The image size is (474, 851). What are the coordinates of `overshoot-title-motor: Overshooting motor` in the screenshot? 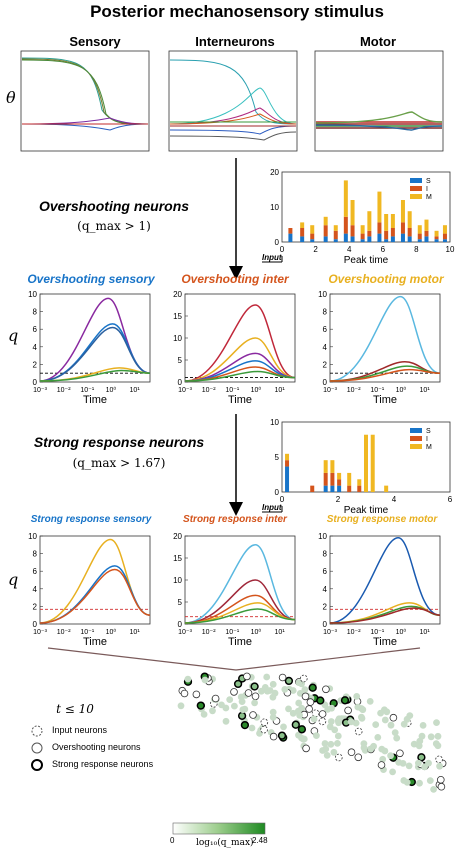 It's located at (386, 279).